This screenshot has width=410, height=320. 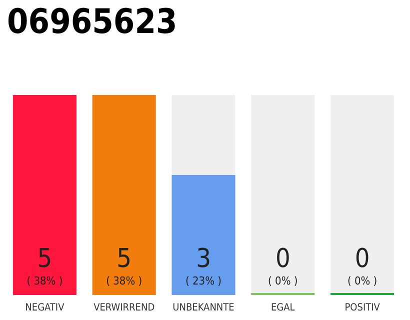 I want to click on x-tick-label: UNBEKANNTE, so click(x=203, y=308).